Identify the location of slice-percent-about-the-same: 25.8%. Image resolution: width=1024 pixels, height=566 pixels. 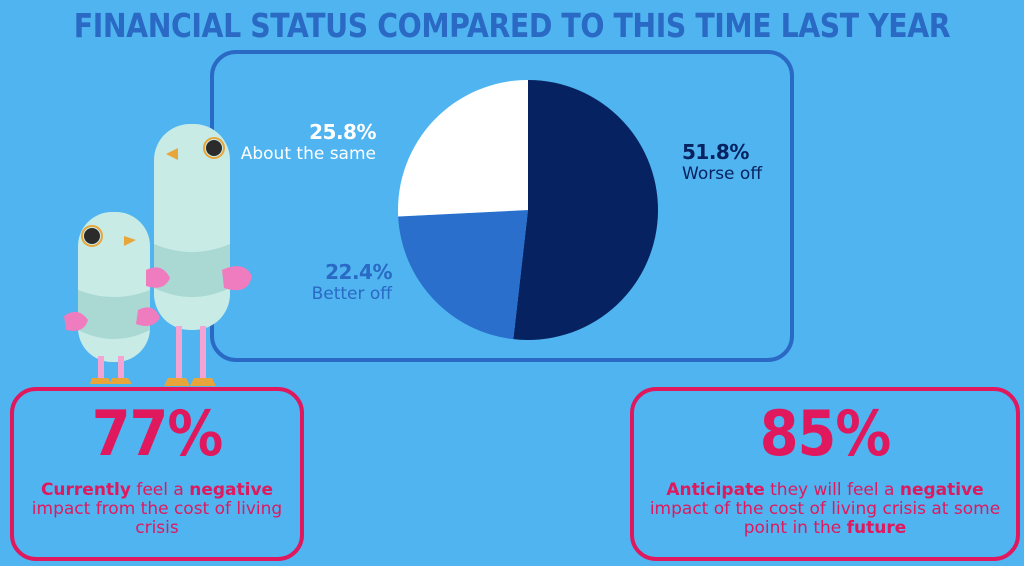
(342, 132).